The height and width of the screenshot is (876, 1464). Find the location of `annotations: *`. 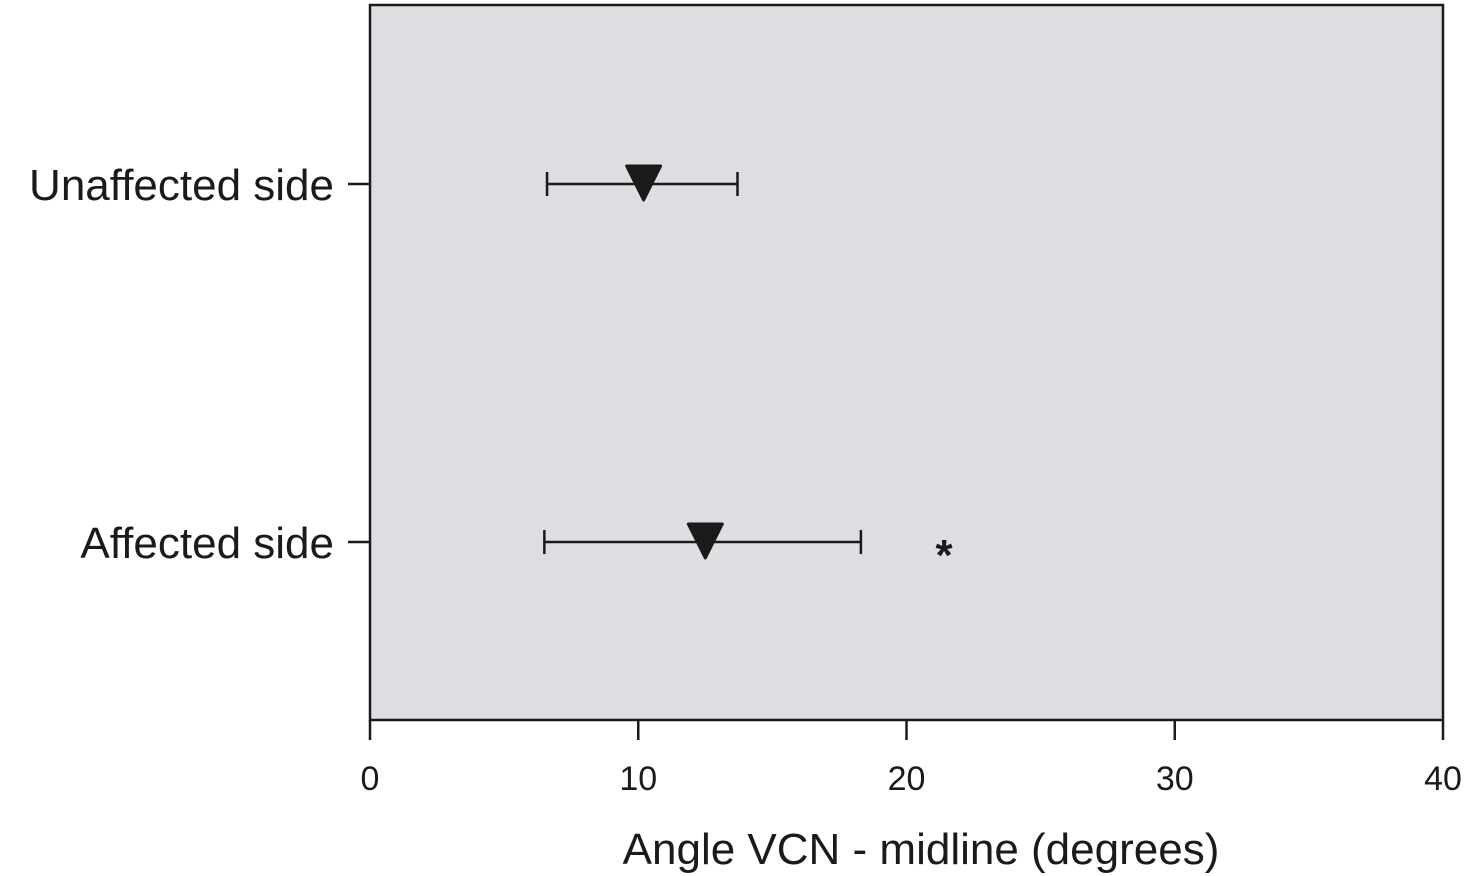

annotations: * is located at coordinates (944, 555).